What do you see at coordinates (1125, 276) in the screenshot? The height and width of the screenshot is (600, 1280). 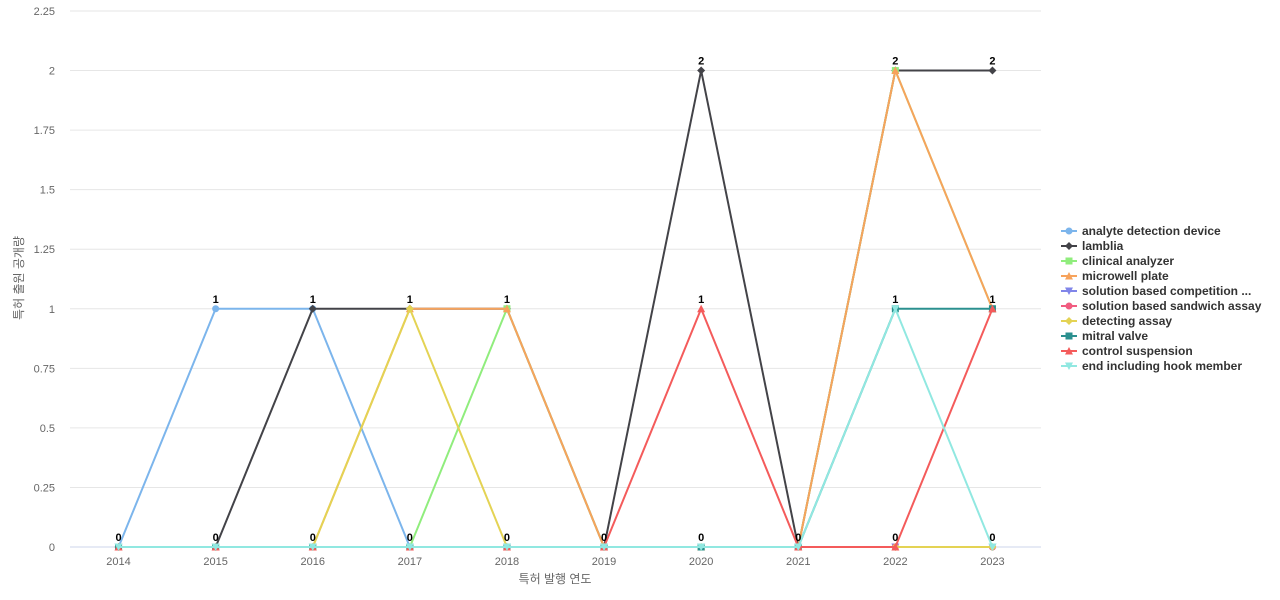 I see `legend-label: microwell plate` at bounding box center [1125, 276].